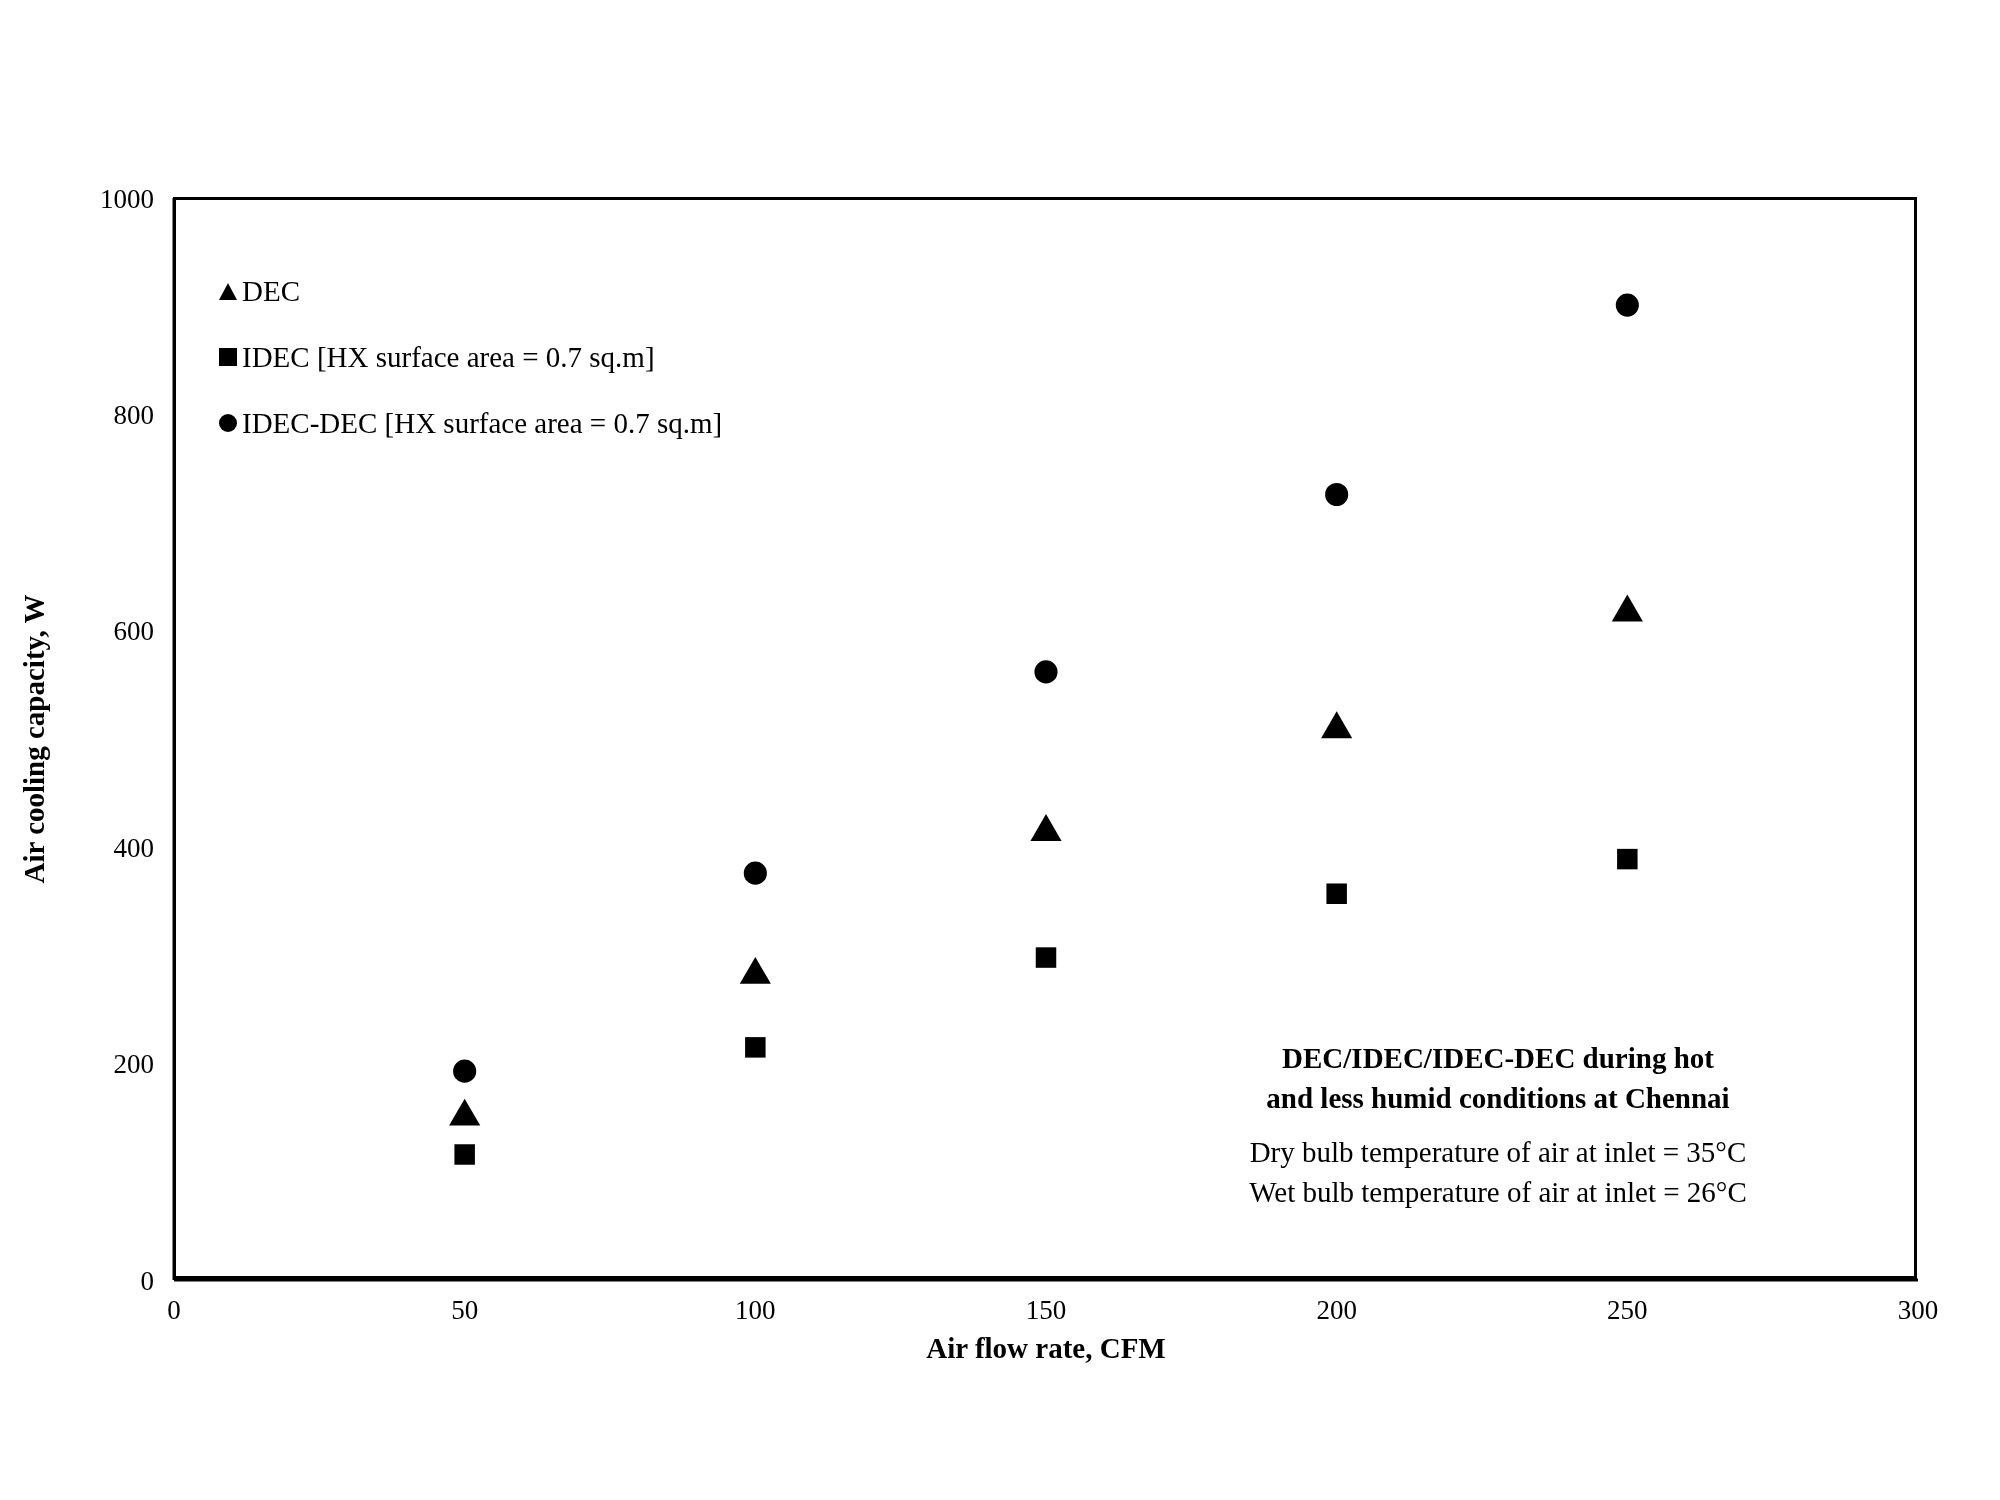 The height and width of the screenshot is (1500, 2000). Describe the element at coordinates (1498, 1192) in the screenshot. I see `annotation: Wet bulb temperature of air at inlet = 26°C` at that location.